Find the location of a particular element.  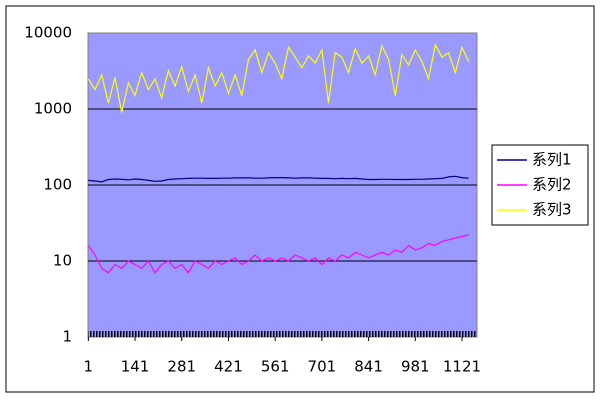

legend-label: 系列2 is located at coordinates (552, 185).